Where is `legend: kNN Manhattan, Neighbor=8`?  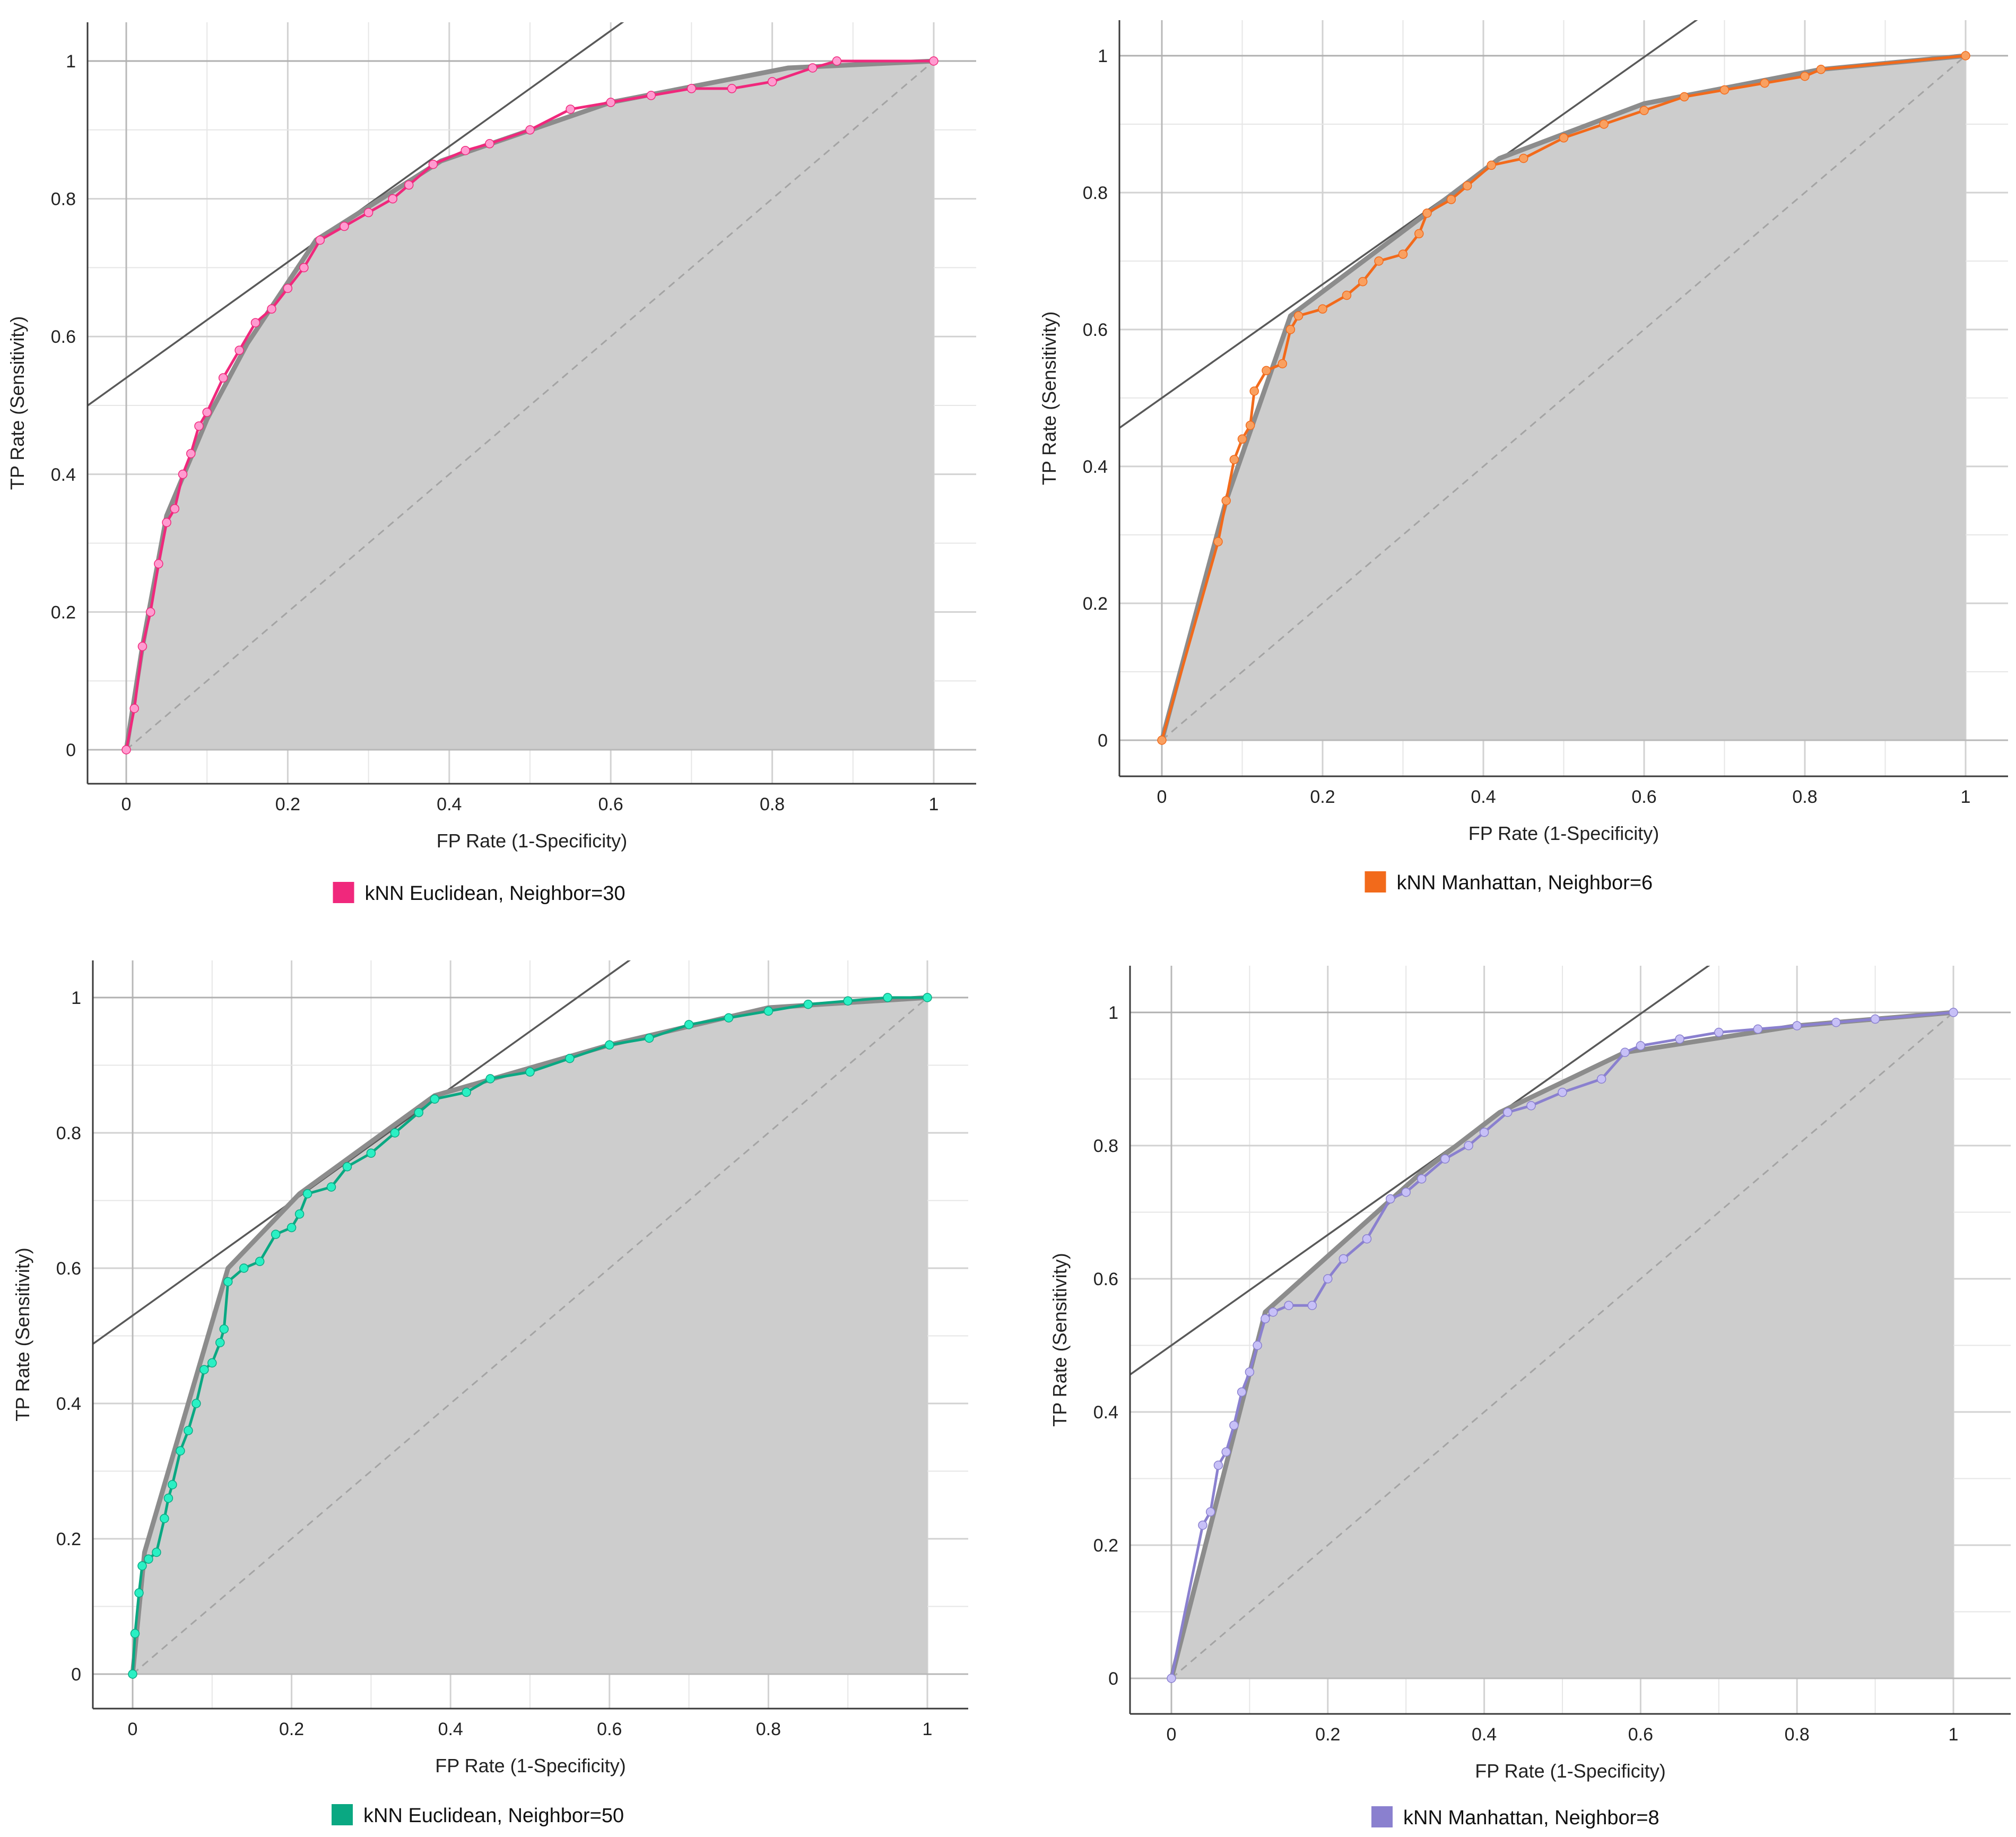 legend: kNN Manhattan, Neighbor=8 is located at coordinates (1515, 1817).